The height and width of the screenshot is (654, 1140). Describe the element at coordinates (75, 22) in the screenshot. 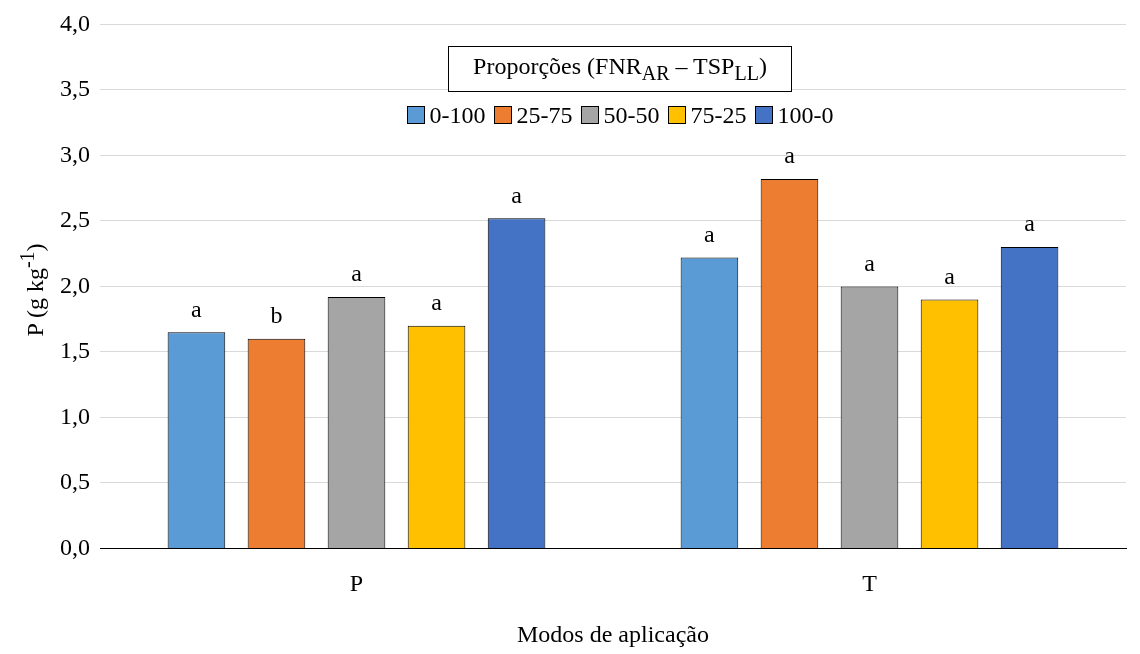

I see `y-tick-label: 4,0` at that location.